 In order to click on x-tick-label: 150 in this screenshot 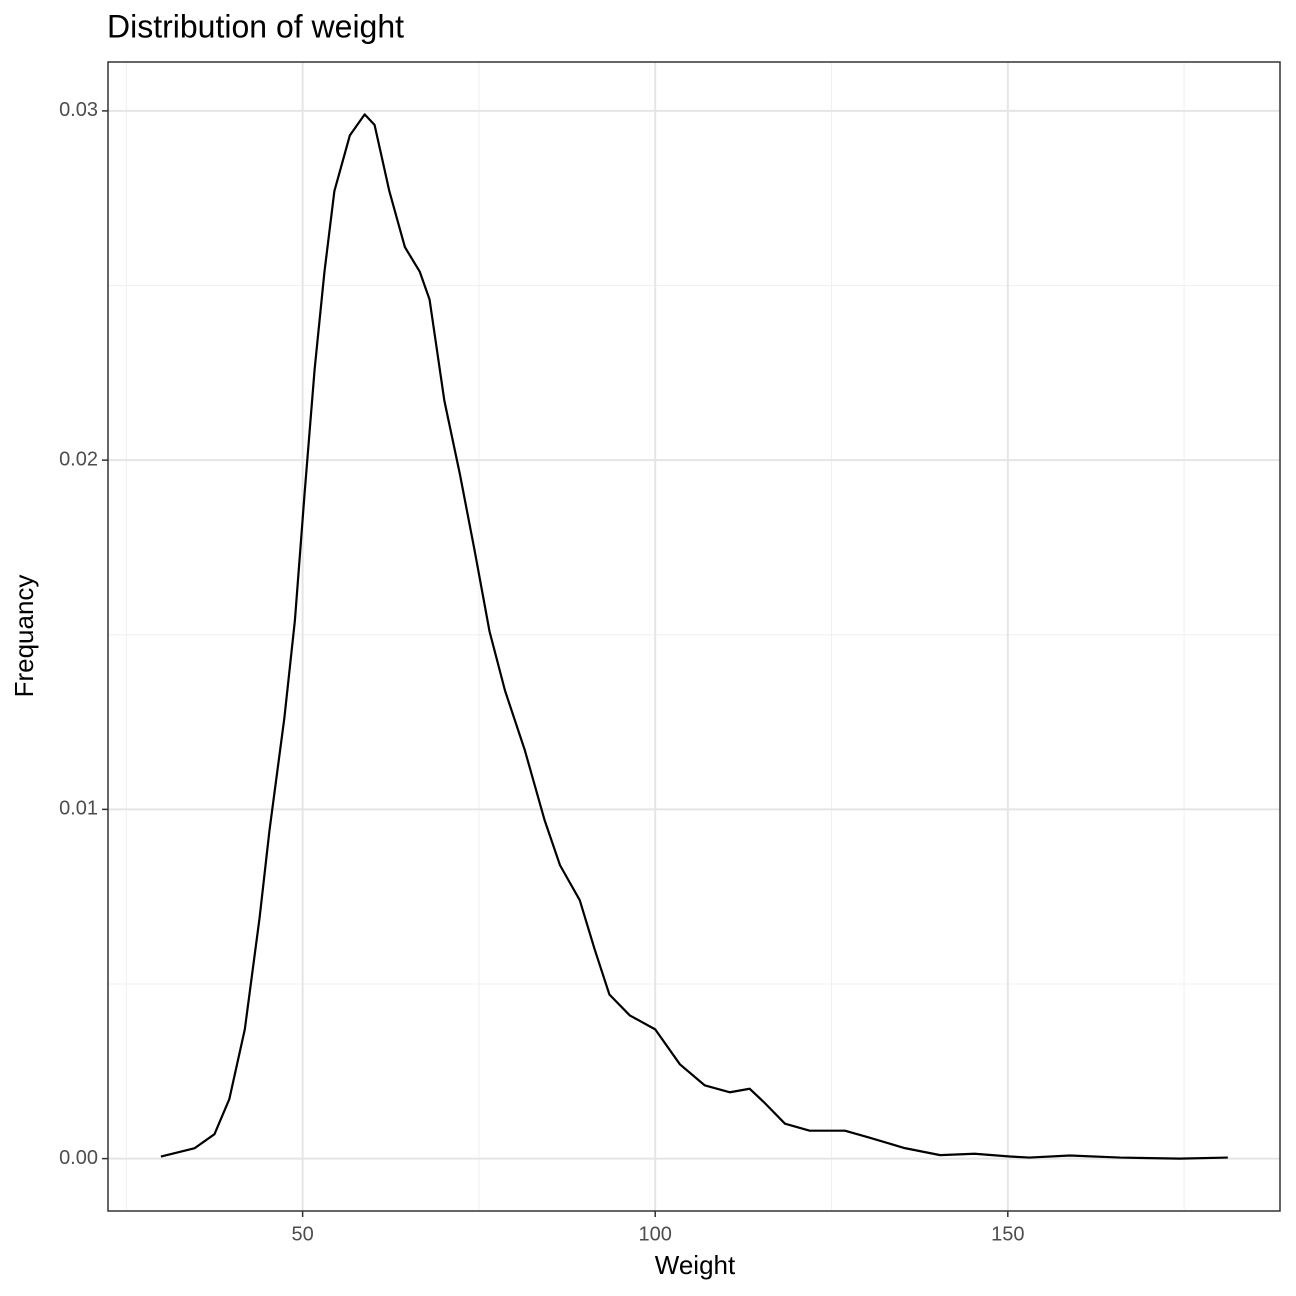, I will do `click(1007, 1234)`.